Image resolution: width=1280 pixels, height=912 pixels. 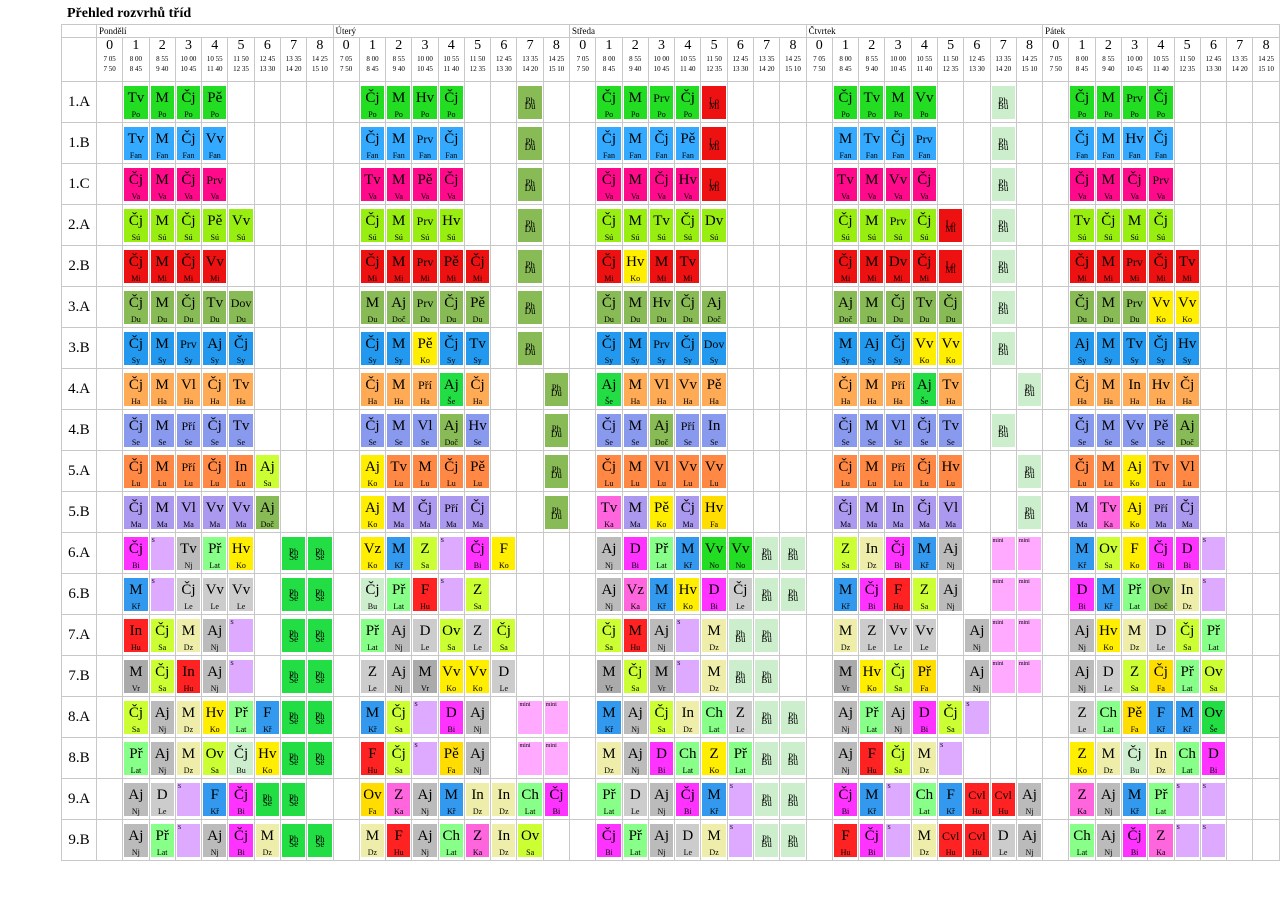 I want to click on lesson-cell: M Vr, so click(x=425, y=676).